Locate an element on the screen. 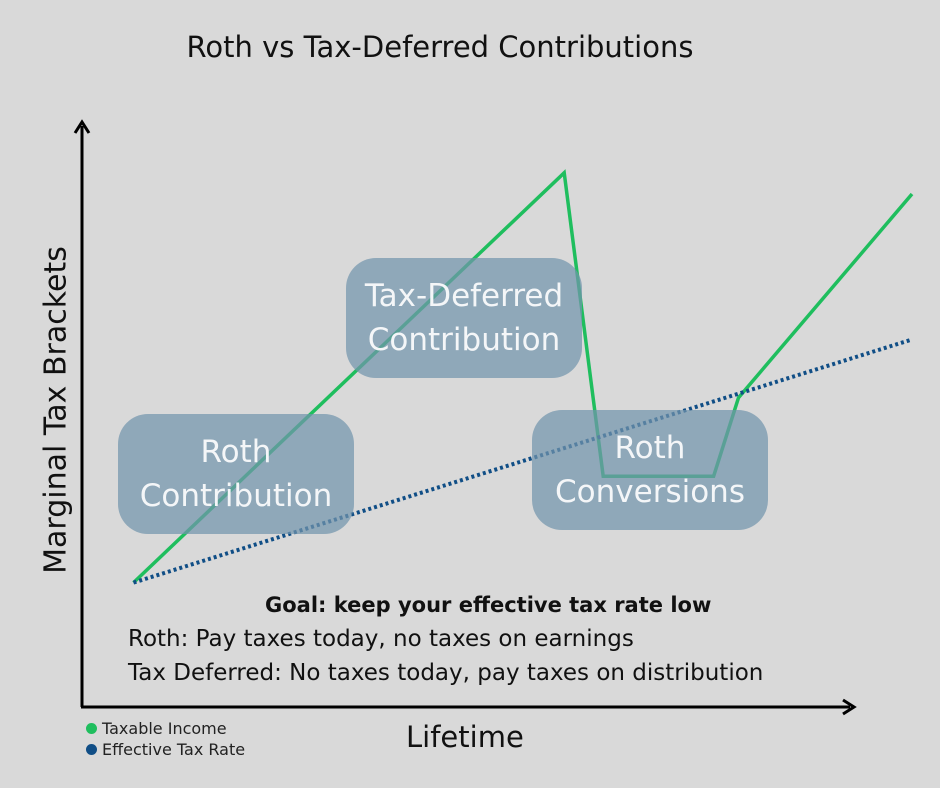  legend-label: Taxable Income is located at coordinates (164, 728).